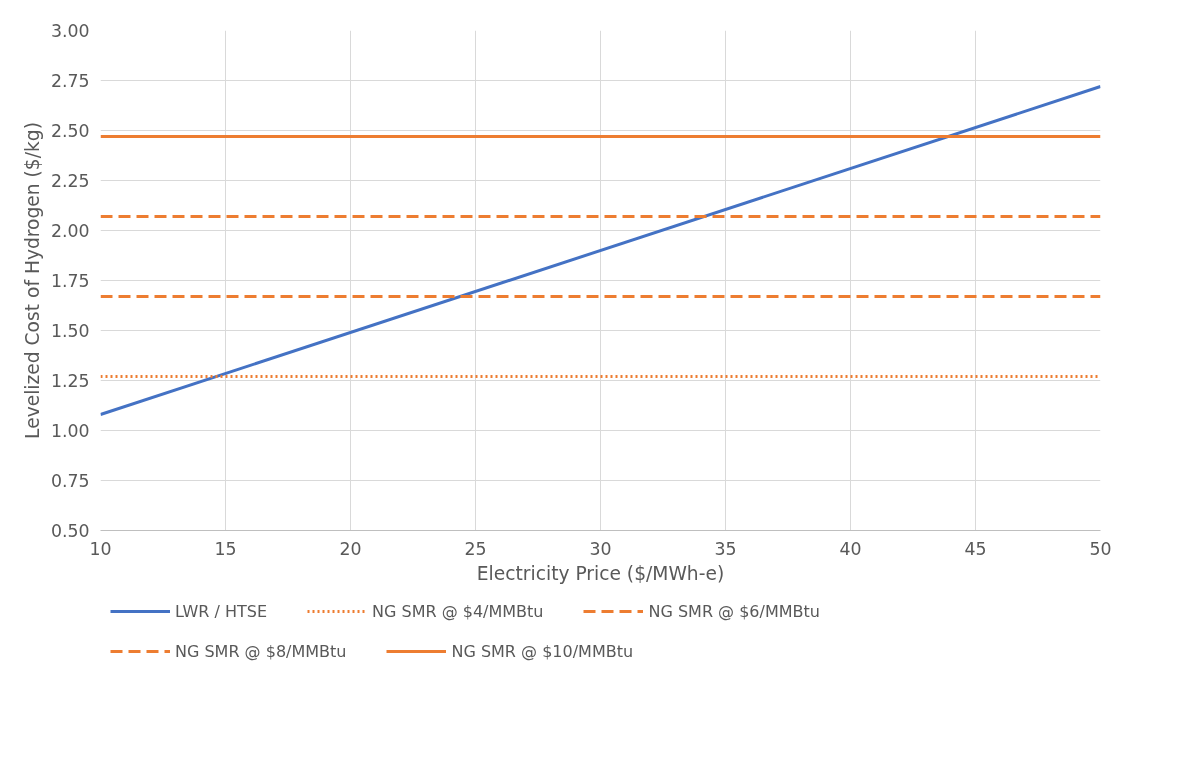  What do you see at coordinates (70, 531) in the screenshot?
I see `y-tick-label: 0.50` at bounding box center [70, 531].